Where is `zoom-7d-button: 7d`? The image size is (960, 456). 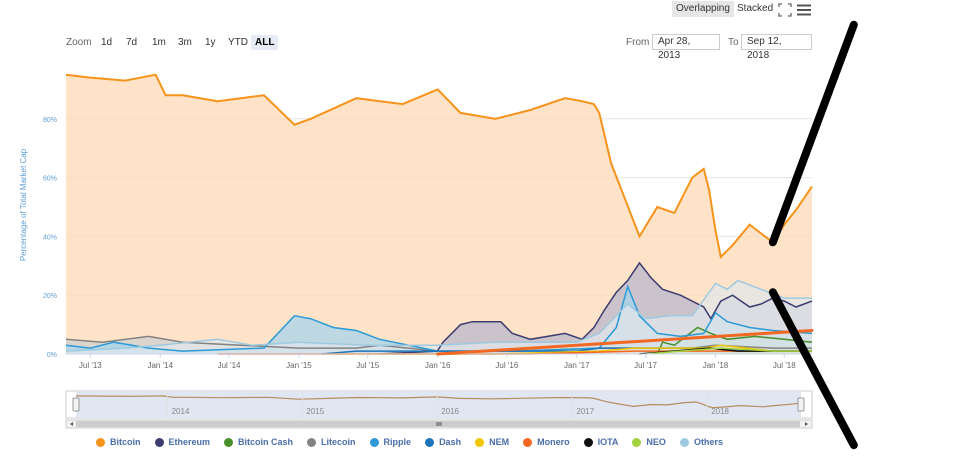 zoom-7d-button: 7d is located at coordinates (132, 42).